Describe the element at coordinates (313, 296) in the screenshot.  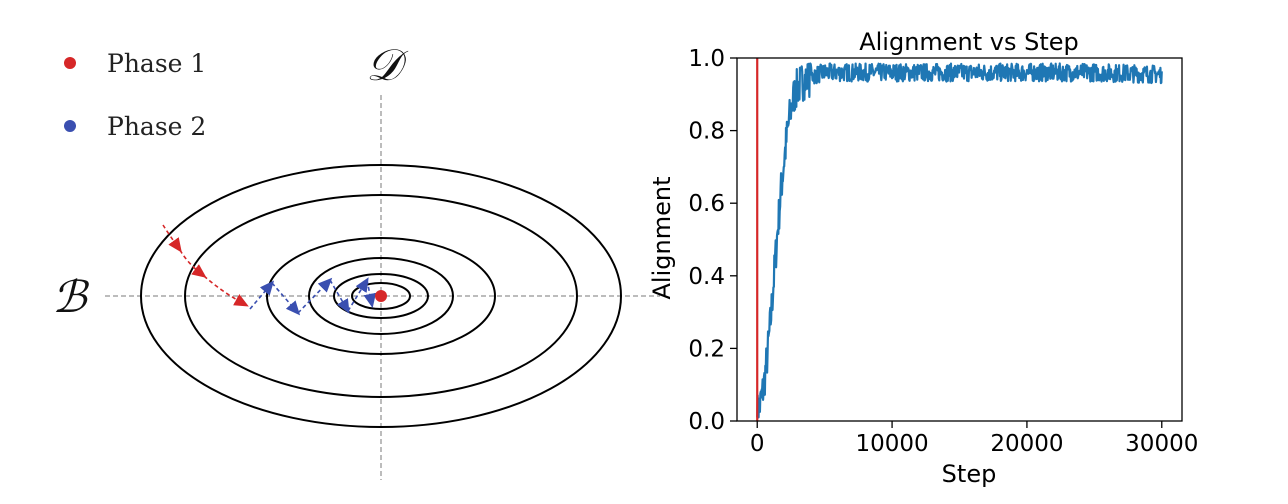
I see `phase2-path` at that location.